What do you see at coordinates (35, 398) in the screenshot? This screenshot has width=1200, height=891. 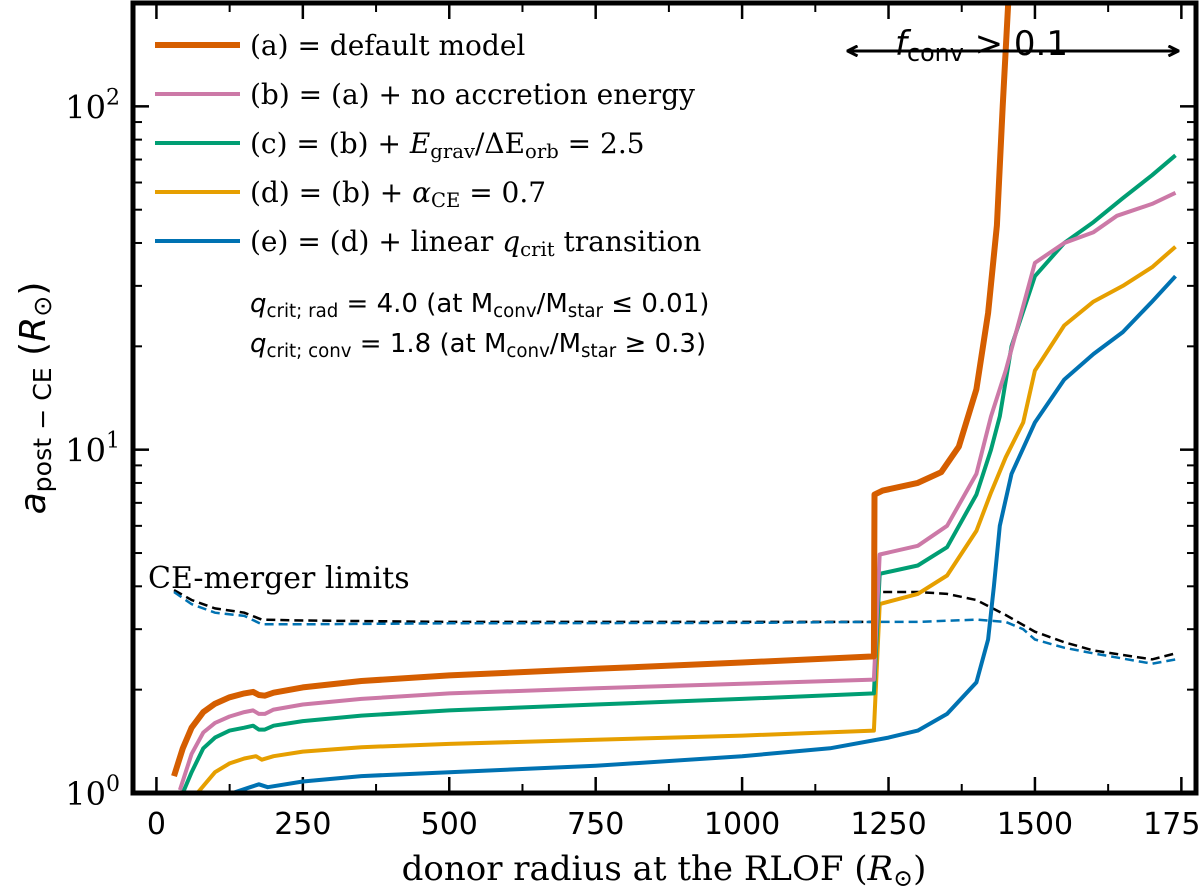 I see `y-axis-label: apost − CE (R⊙)` at bounding box center [35, 398].